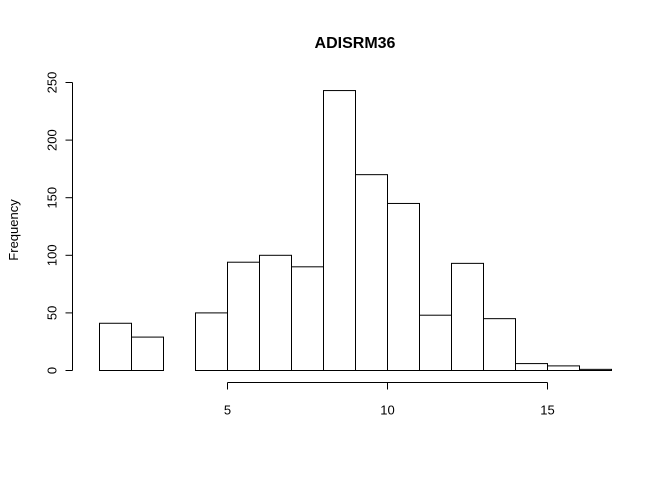 The width and height of the screenshot is (672, 480). I want to click on x-tick-label: 5, so click(227, 410).